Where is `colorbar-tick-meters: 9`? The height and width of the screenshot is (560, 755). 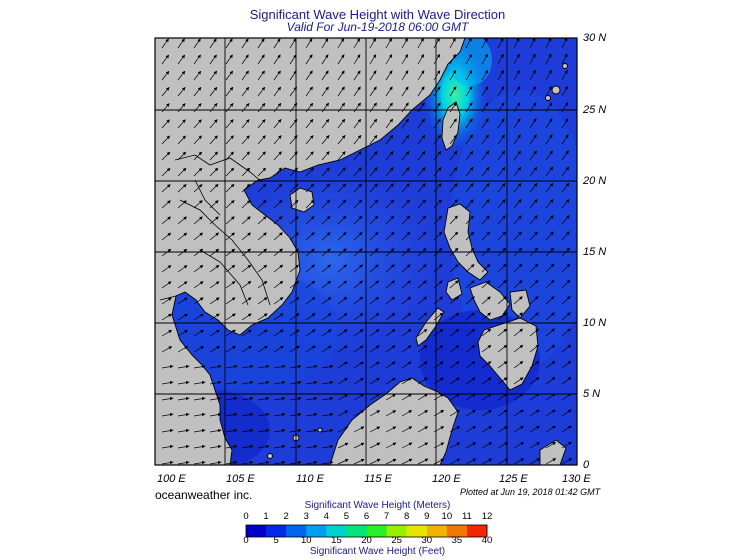
colorbar-tick-meters: 9 is located at coordinates (427, 516).